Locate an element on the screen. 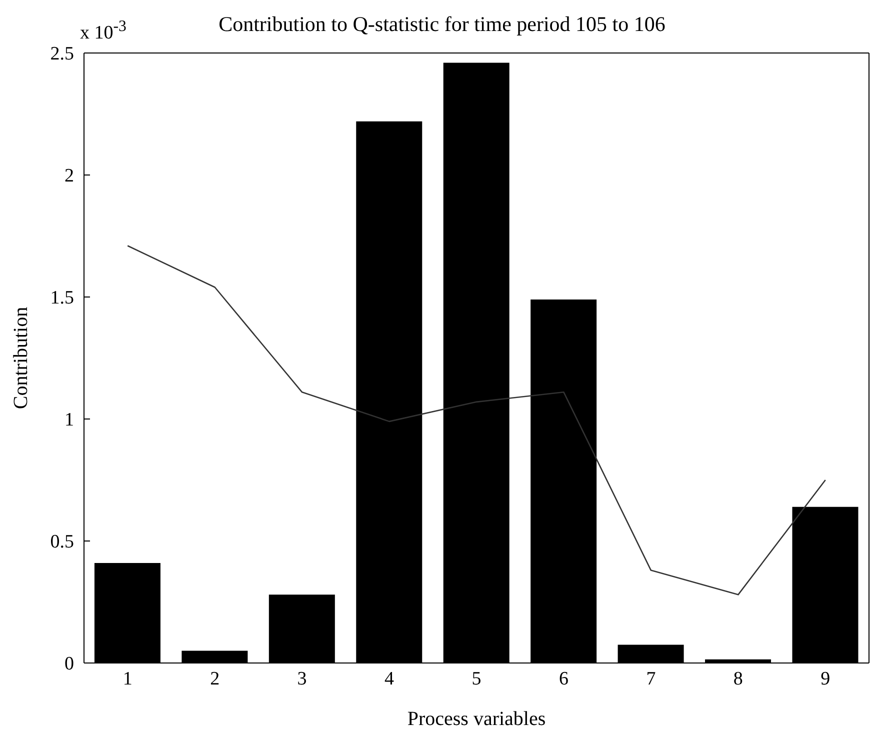  x-axis-title: Process variables is located at coordinates (476, 719).